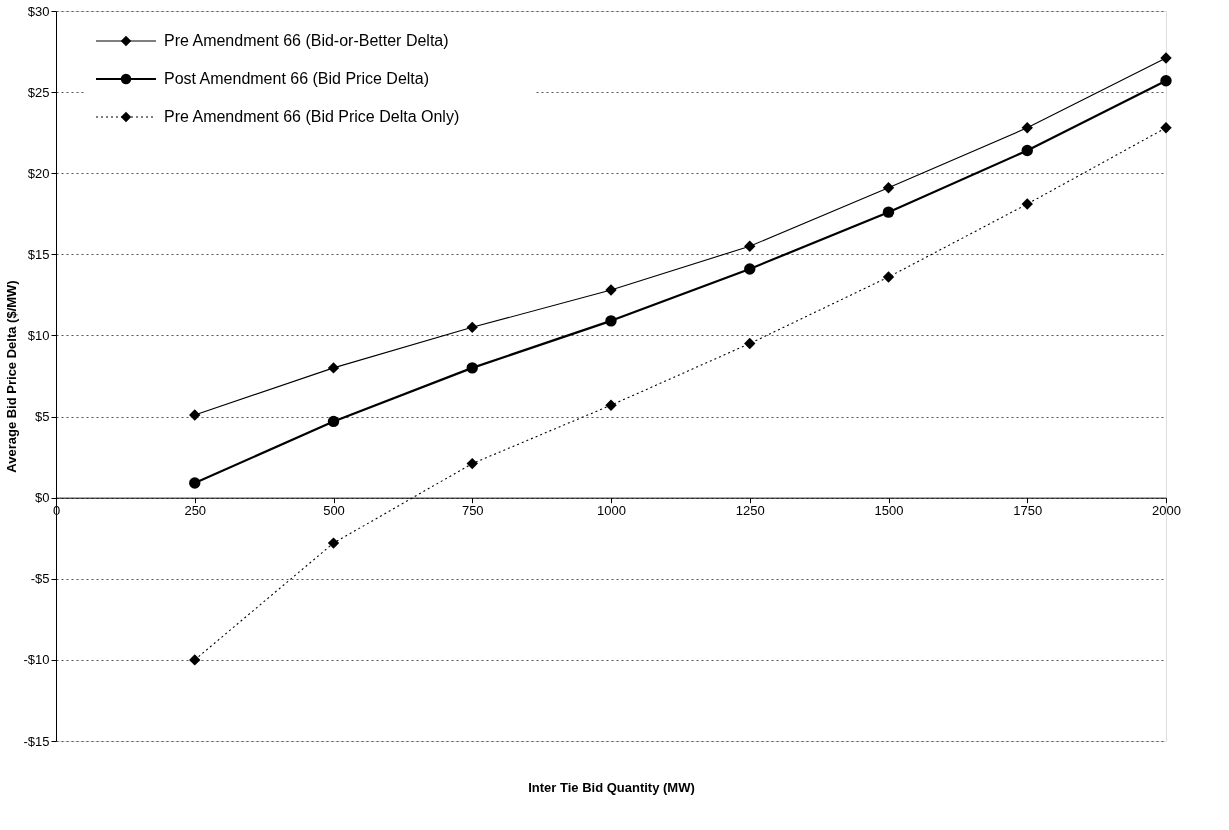  What do you see at coordinates (42, 417) in the screenshot?
I see `y-tick-label: $5` at bounding box center [42, 417].